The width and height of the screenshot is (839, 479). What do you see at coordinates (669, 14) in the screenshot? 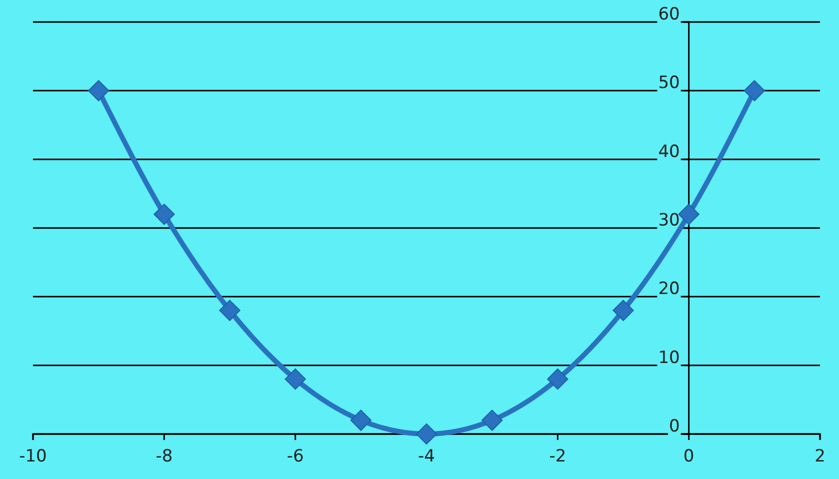
I see `y-tick-label: 60` at bounding box center [669, 14].